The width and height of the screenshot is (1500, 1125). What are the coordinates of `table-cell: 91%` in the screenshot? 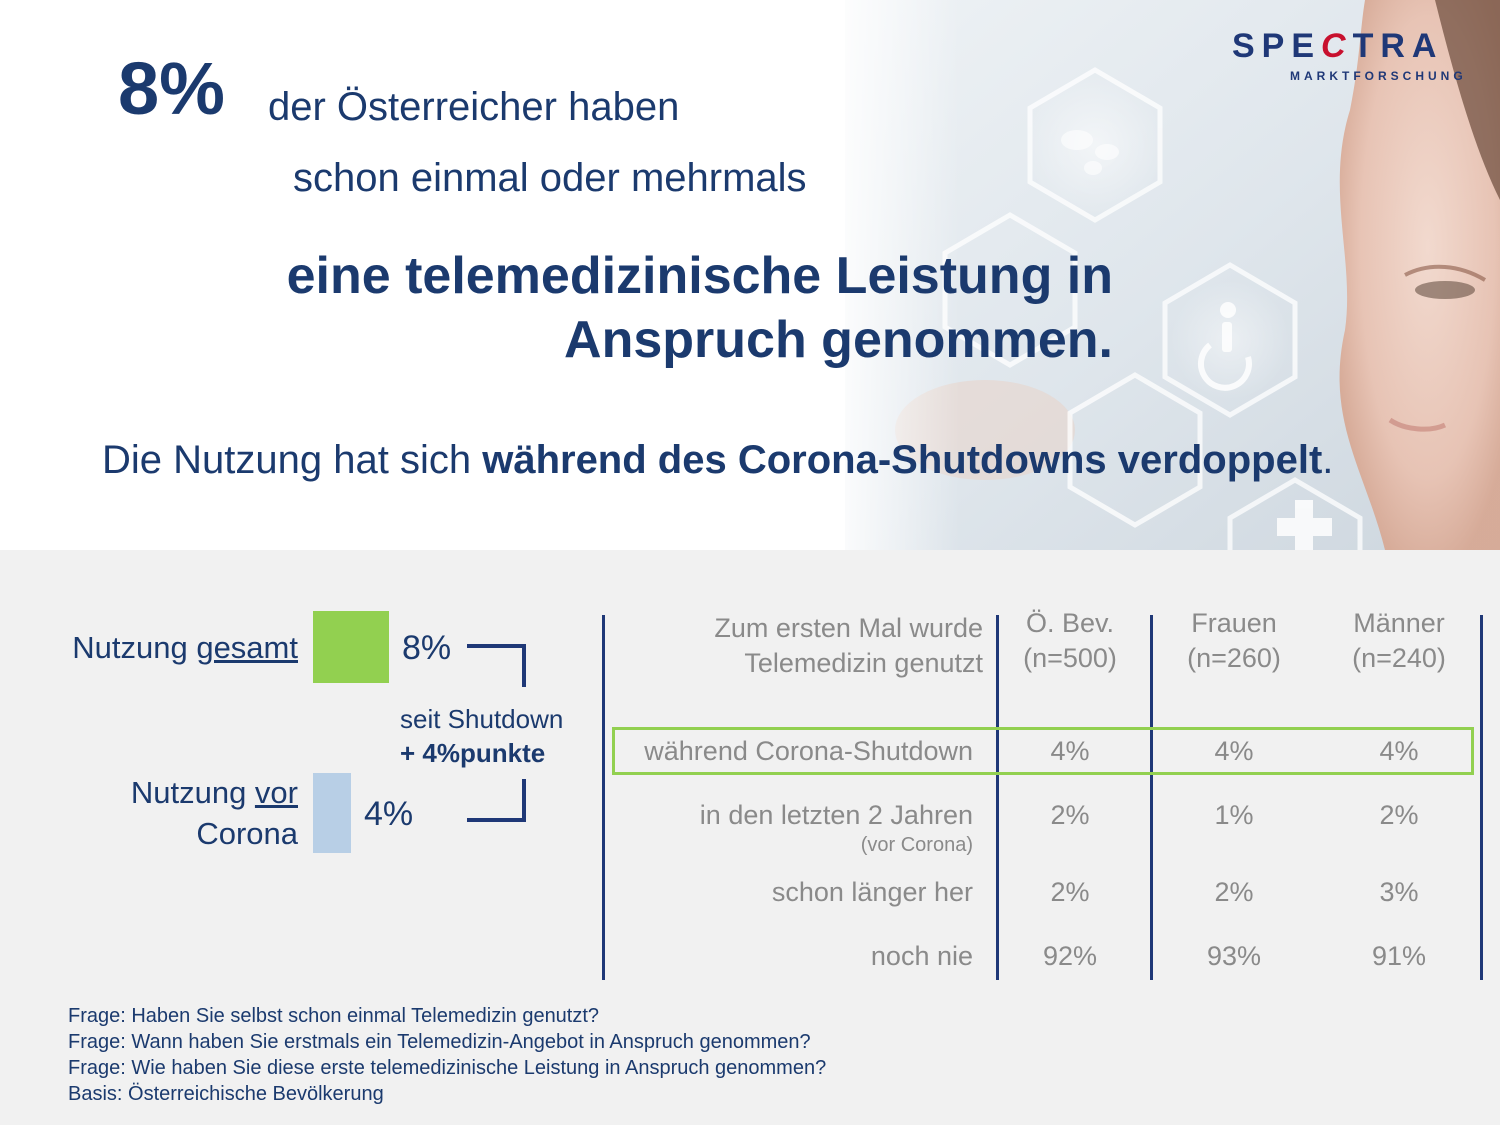 It's located at (1399, 956).